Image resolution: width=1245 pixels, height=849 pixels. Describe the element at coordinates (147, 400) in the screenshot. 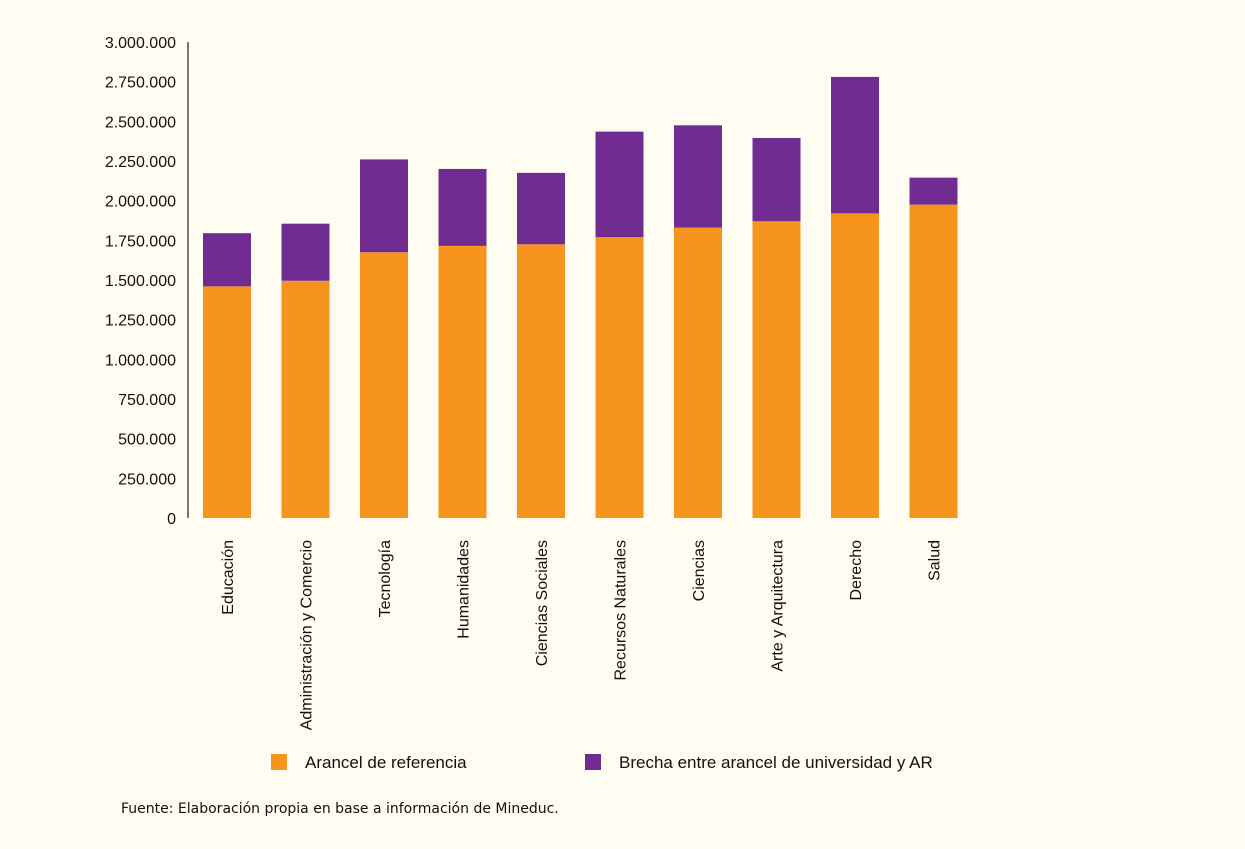

I see `y-tick-label: 750.000` at that location.